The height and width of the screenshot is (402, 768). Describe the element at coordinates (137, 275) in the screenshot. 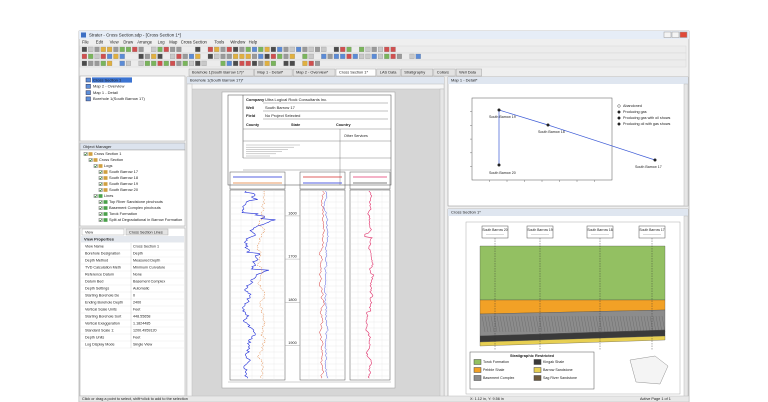

I see `property-value: None` at that location.